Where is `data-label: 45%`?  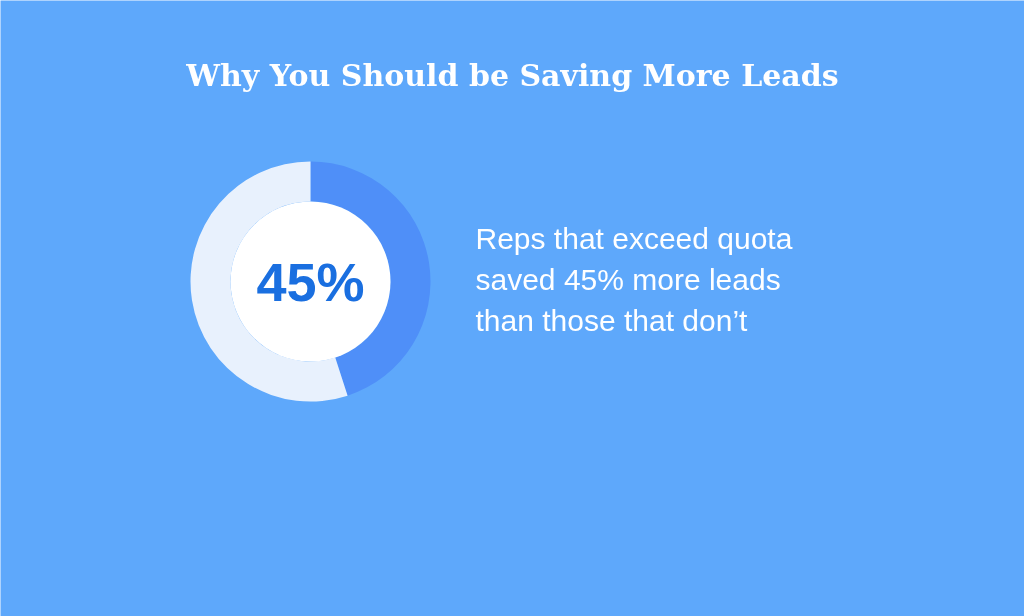 data-label: 45% is located at coordinates (310, 281).